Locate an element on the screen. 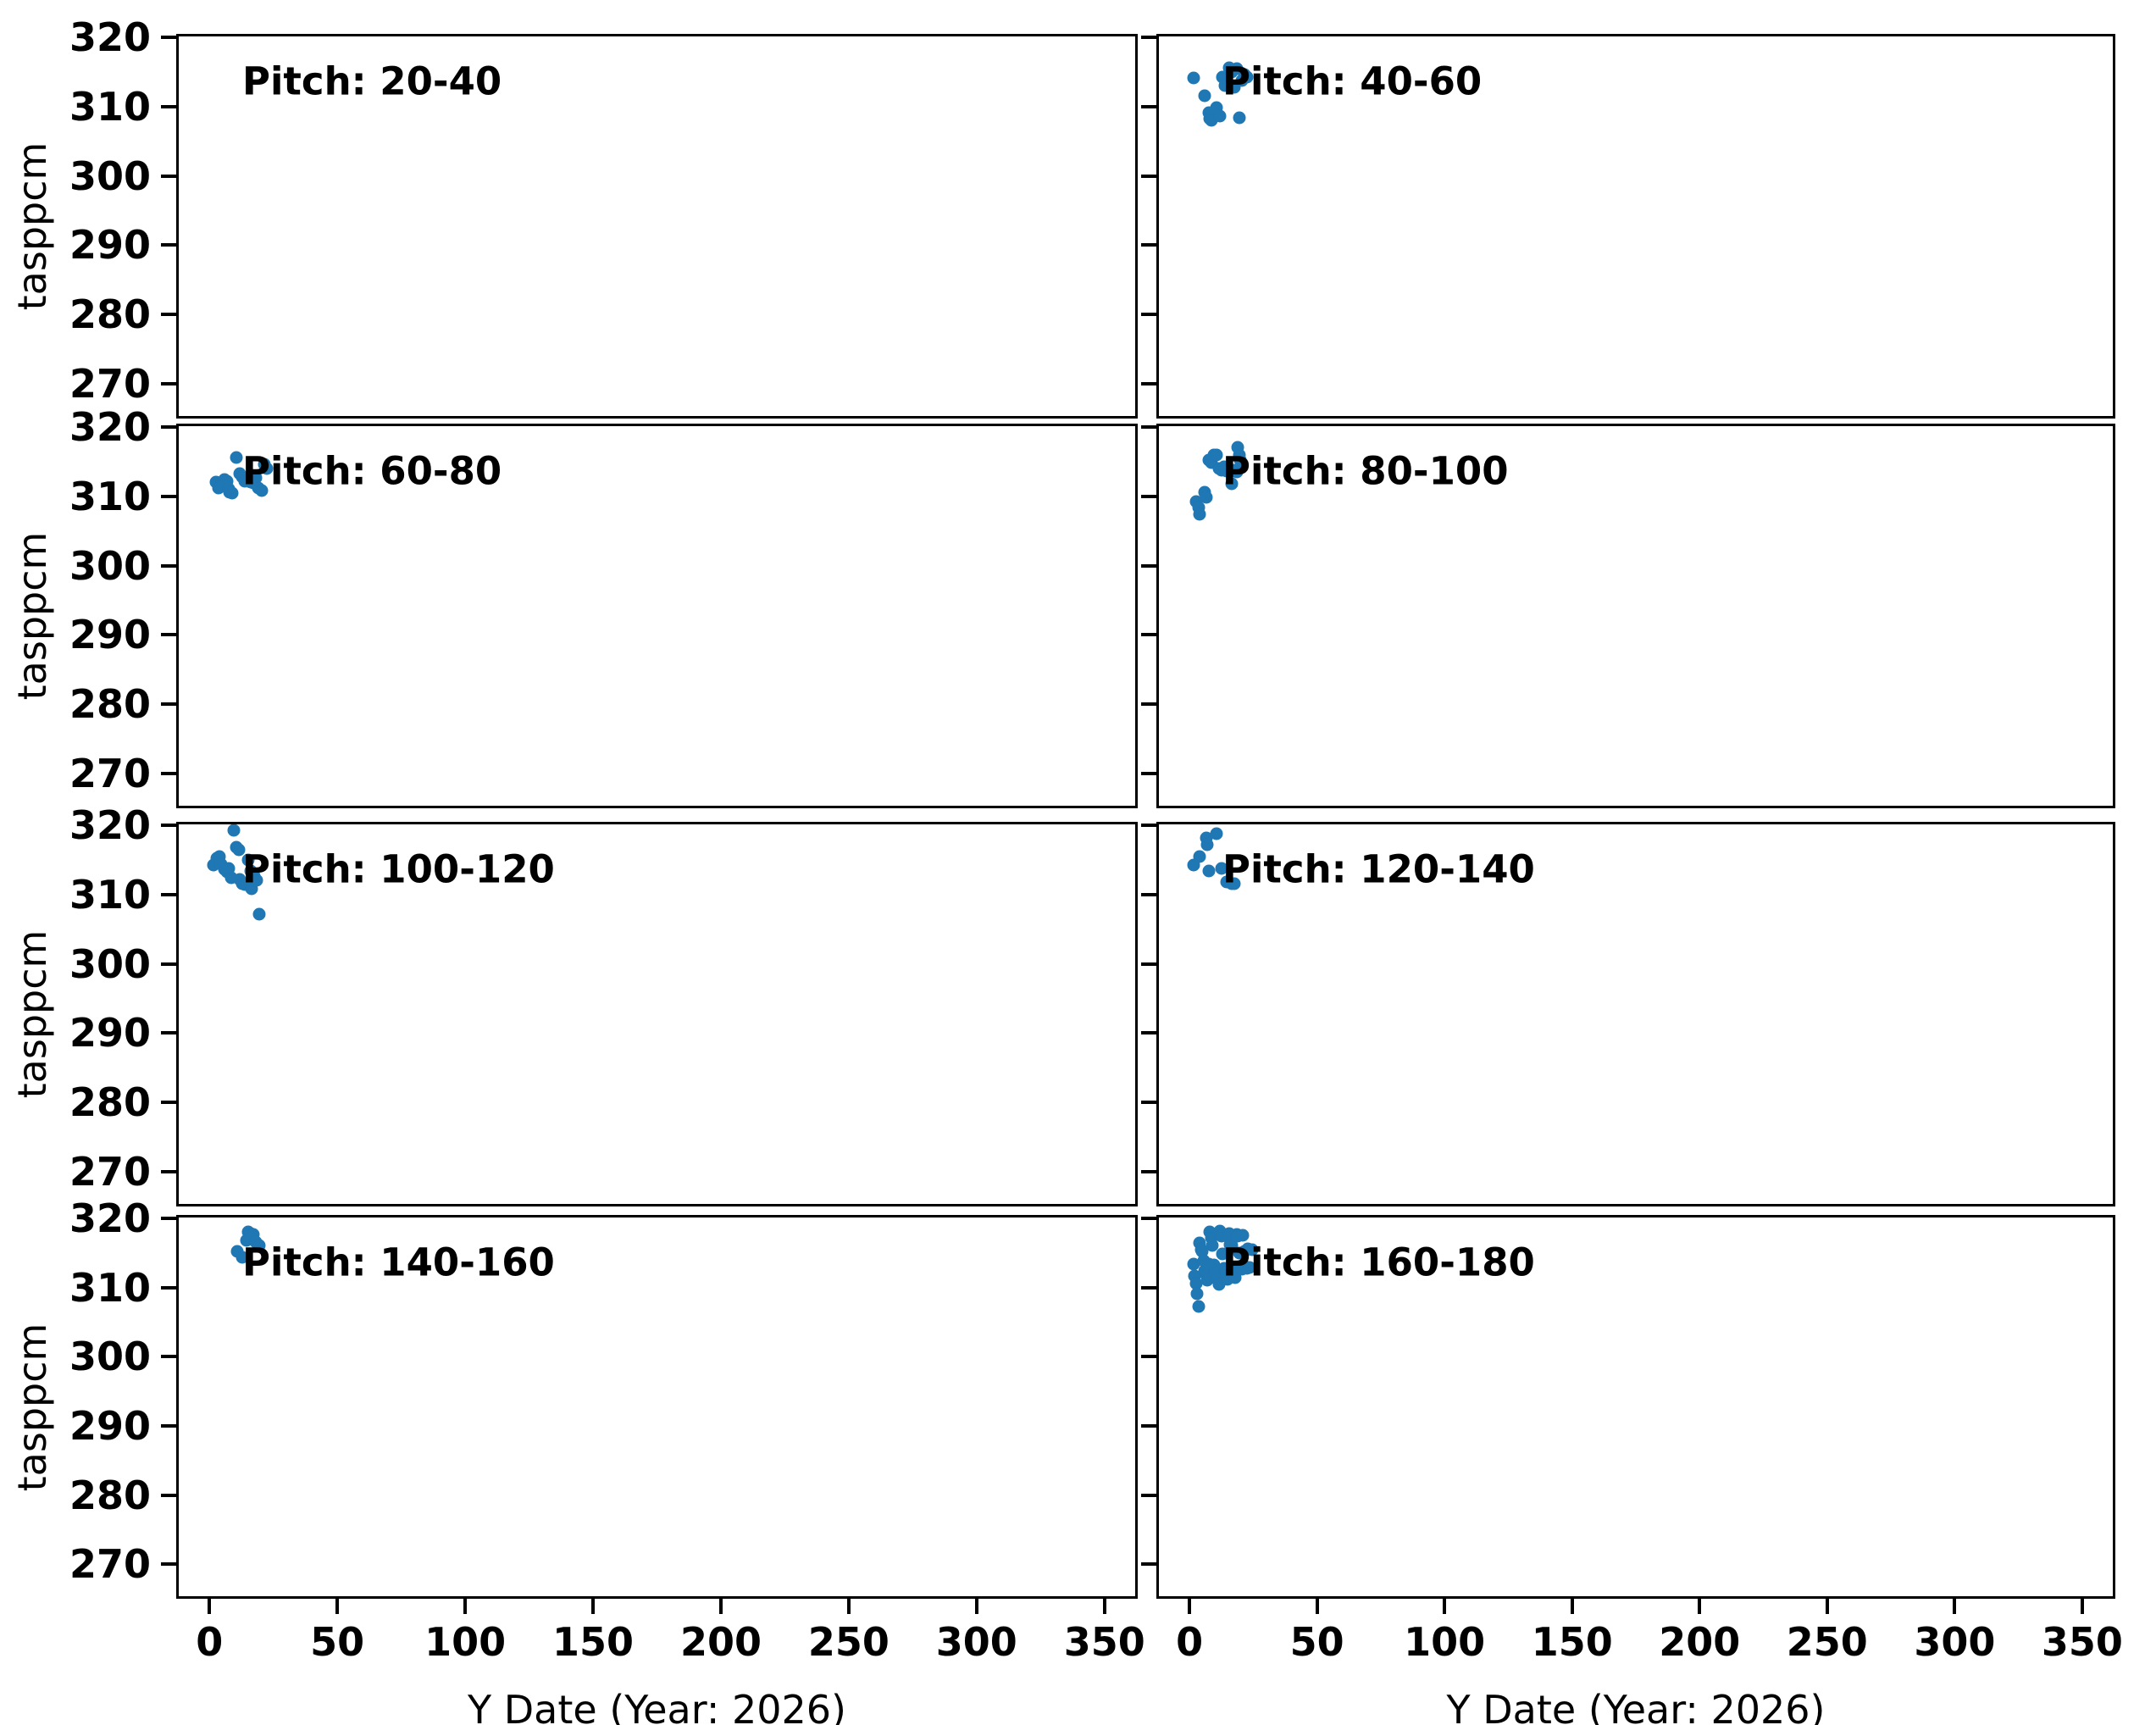 This screenshot has height=1725, width=2156. panel-title-pitch-20-40: Pitch: 20-40 is located at coordinates (372, 81).